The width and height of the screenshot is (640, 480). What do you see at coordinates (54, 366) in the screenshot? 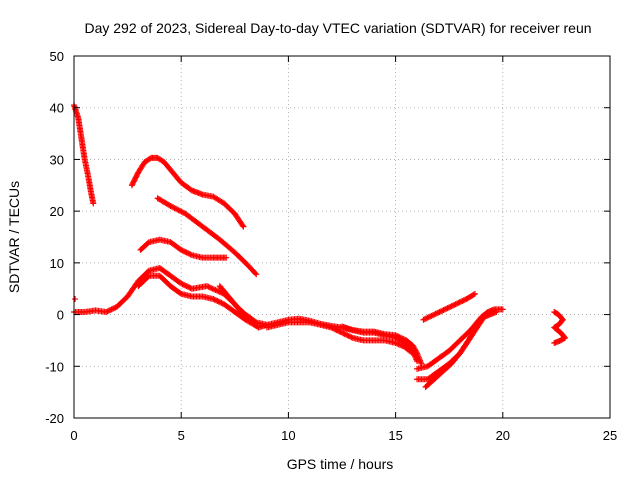
I see `y-tick-label: -10` at bounding box center [54, 366].